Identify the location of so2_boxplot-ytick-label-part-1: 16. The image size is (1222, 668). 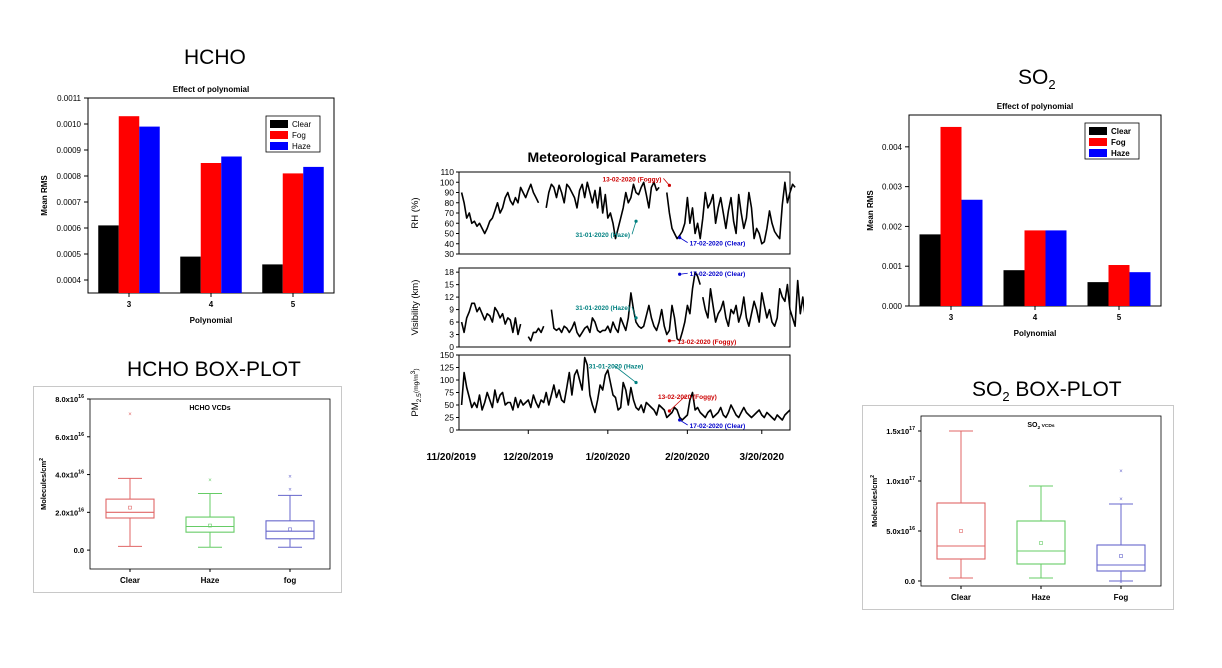
(912, 529).